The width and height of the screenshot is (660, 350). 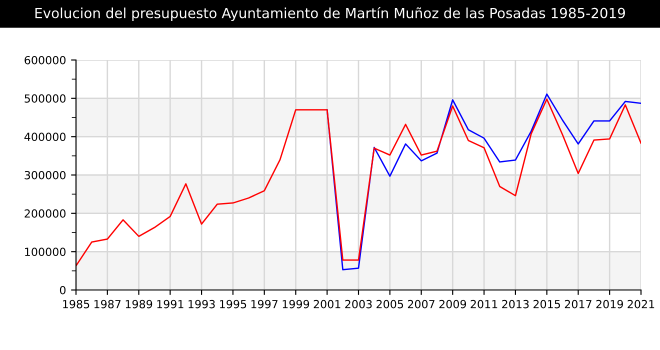 I want to click on y-tick-label: 100000, so click(x=45, y=252).